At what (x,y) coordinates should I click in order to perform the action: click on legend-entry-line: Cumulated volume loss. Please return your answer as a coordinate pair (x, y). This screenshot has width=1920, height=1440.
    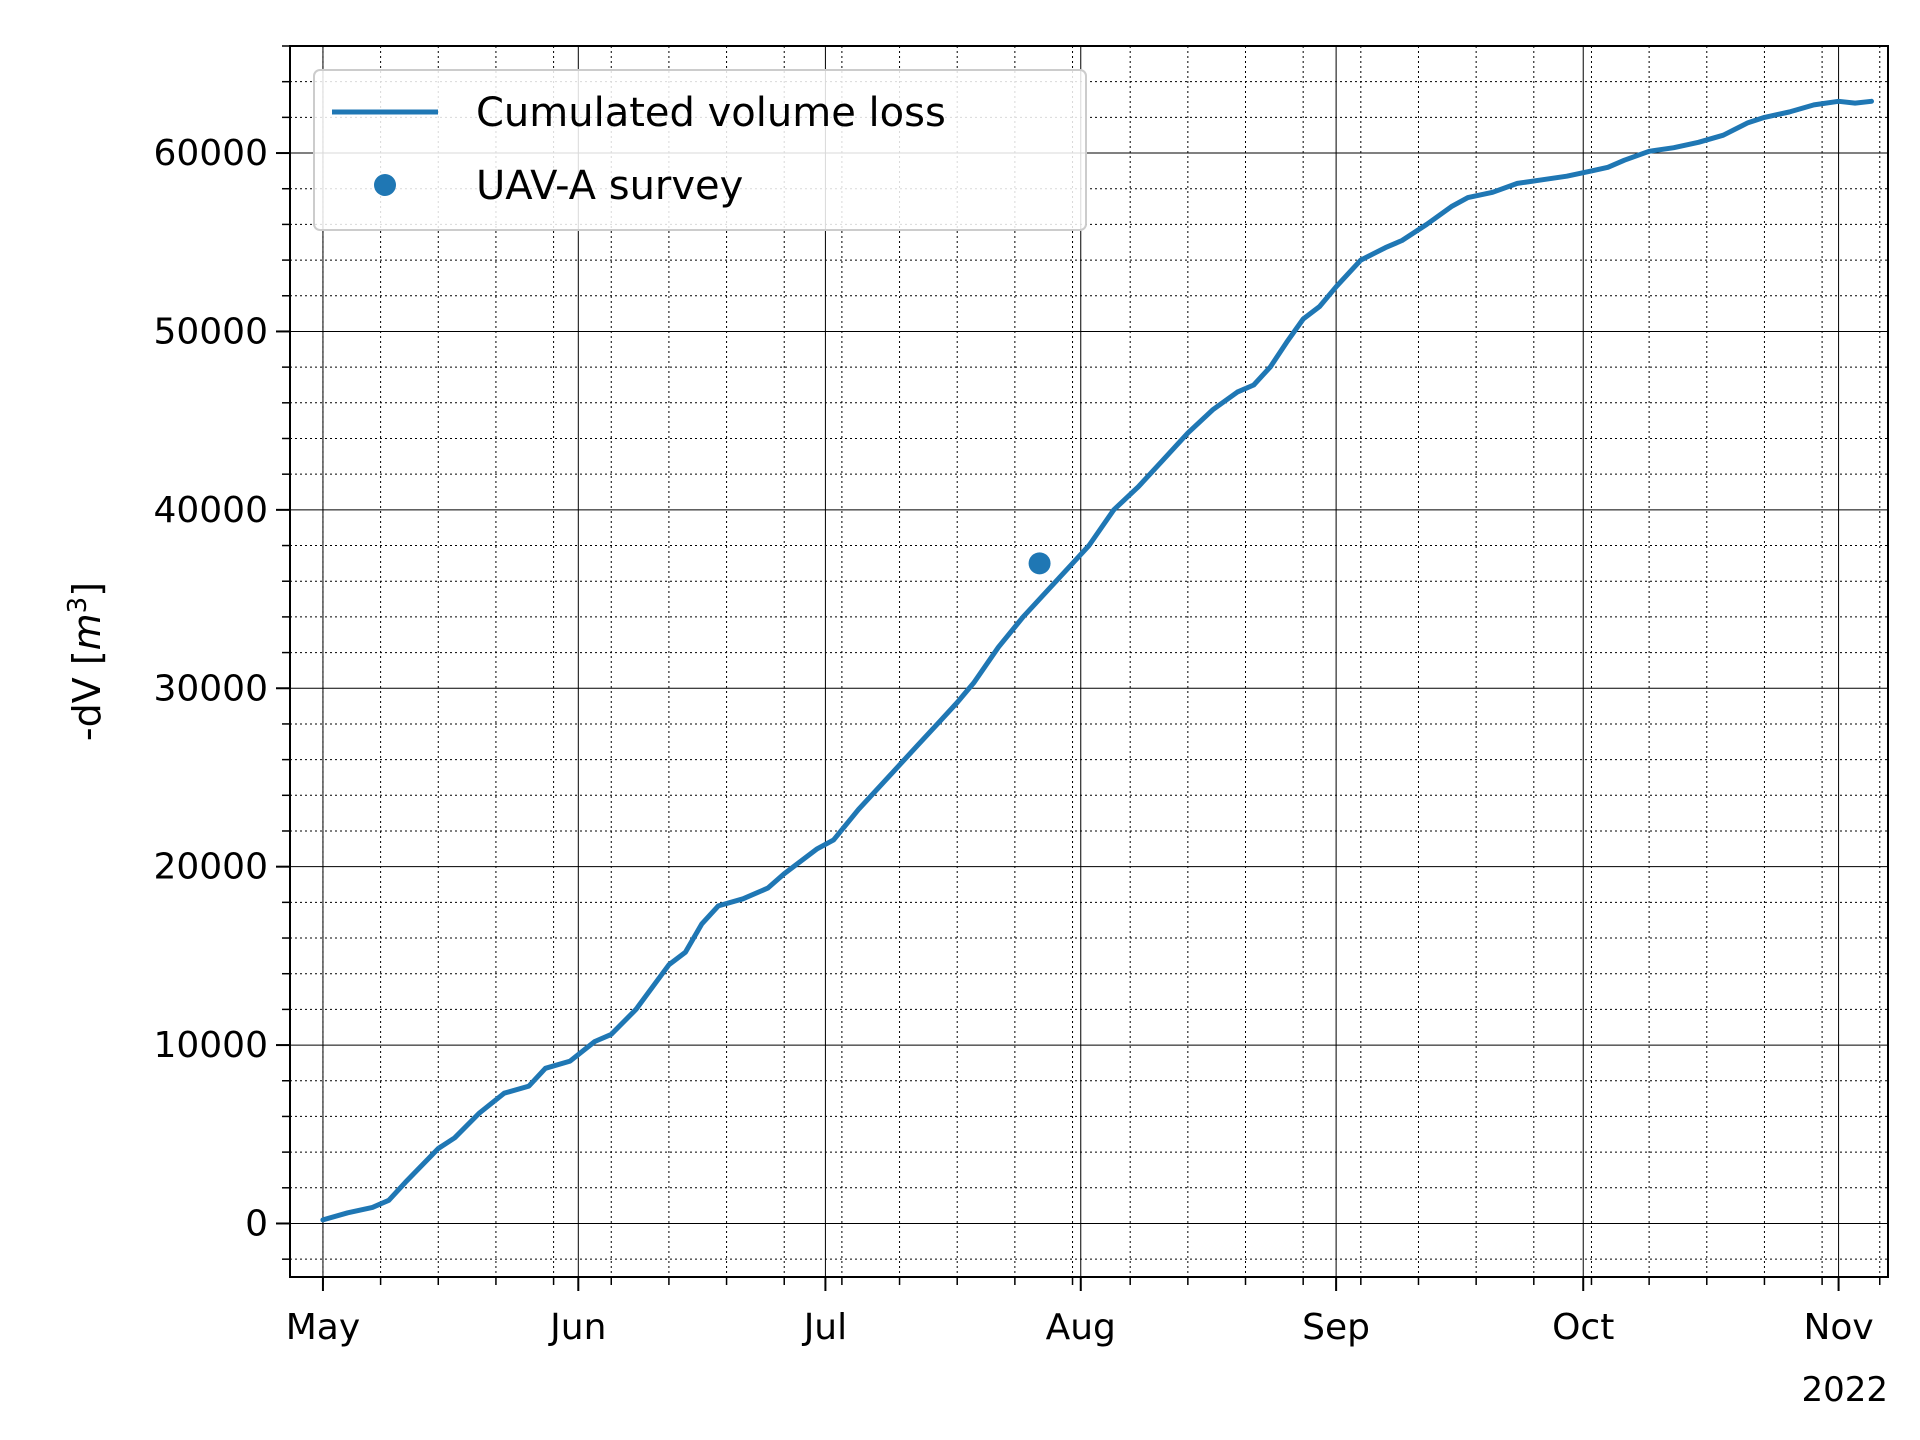
    Looking at the image, I should click on (711, 113).